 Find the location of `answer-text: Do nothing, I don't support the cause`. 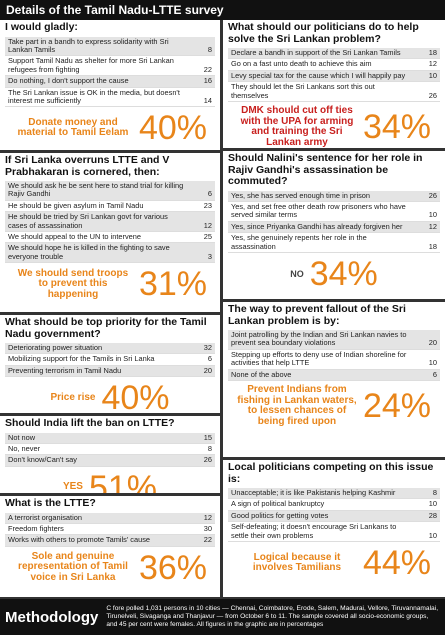

answer-text: Do nothing, I don't support the cause is located at coordinates (68, 81).